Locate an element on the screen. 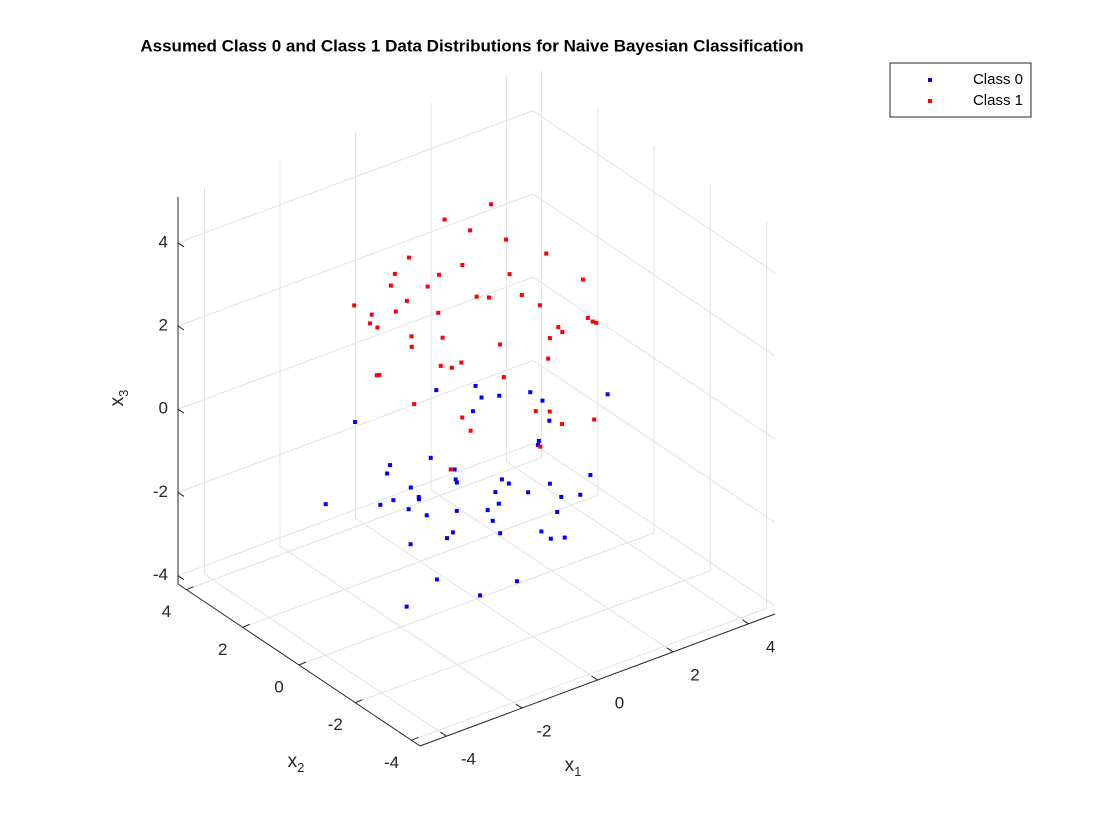 This screenshot has height=840, width=1120. legend-label: Class 1 is located at coordinates (998, 100).